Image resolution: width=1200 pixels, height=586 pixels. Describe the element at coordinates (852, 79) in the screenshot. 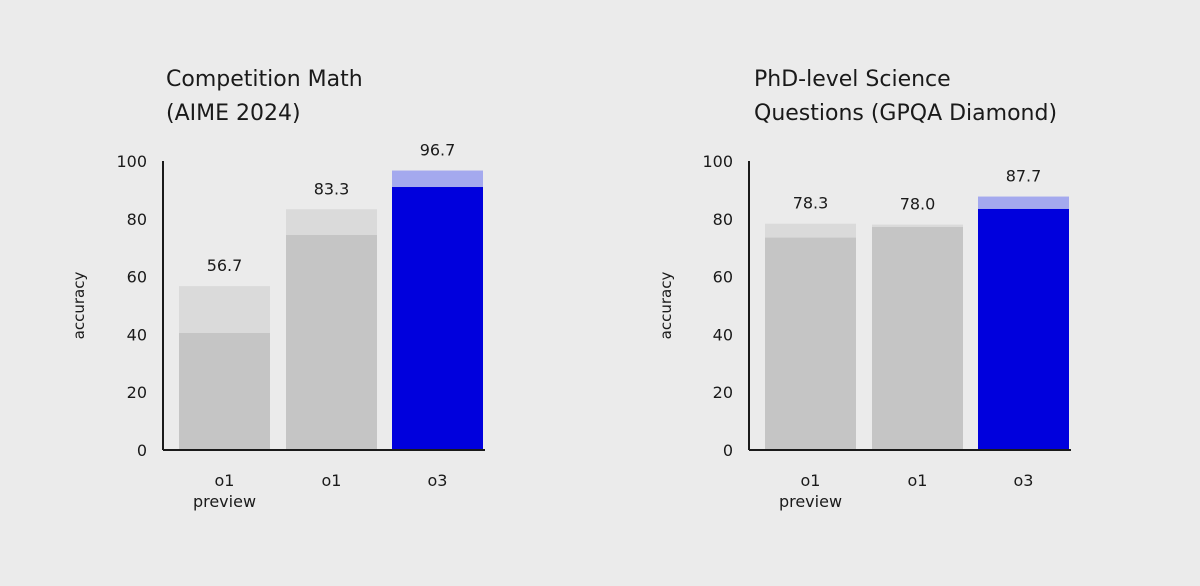

I see `chart-title-line: PhD-level Science` at that location.